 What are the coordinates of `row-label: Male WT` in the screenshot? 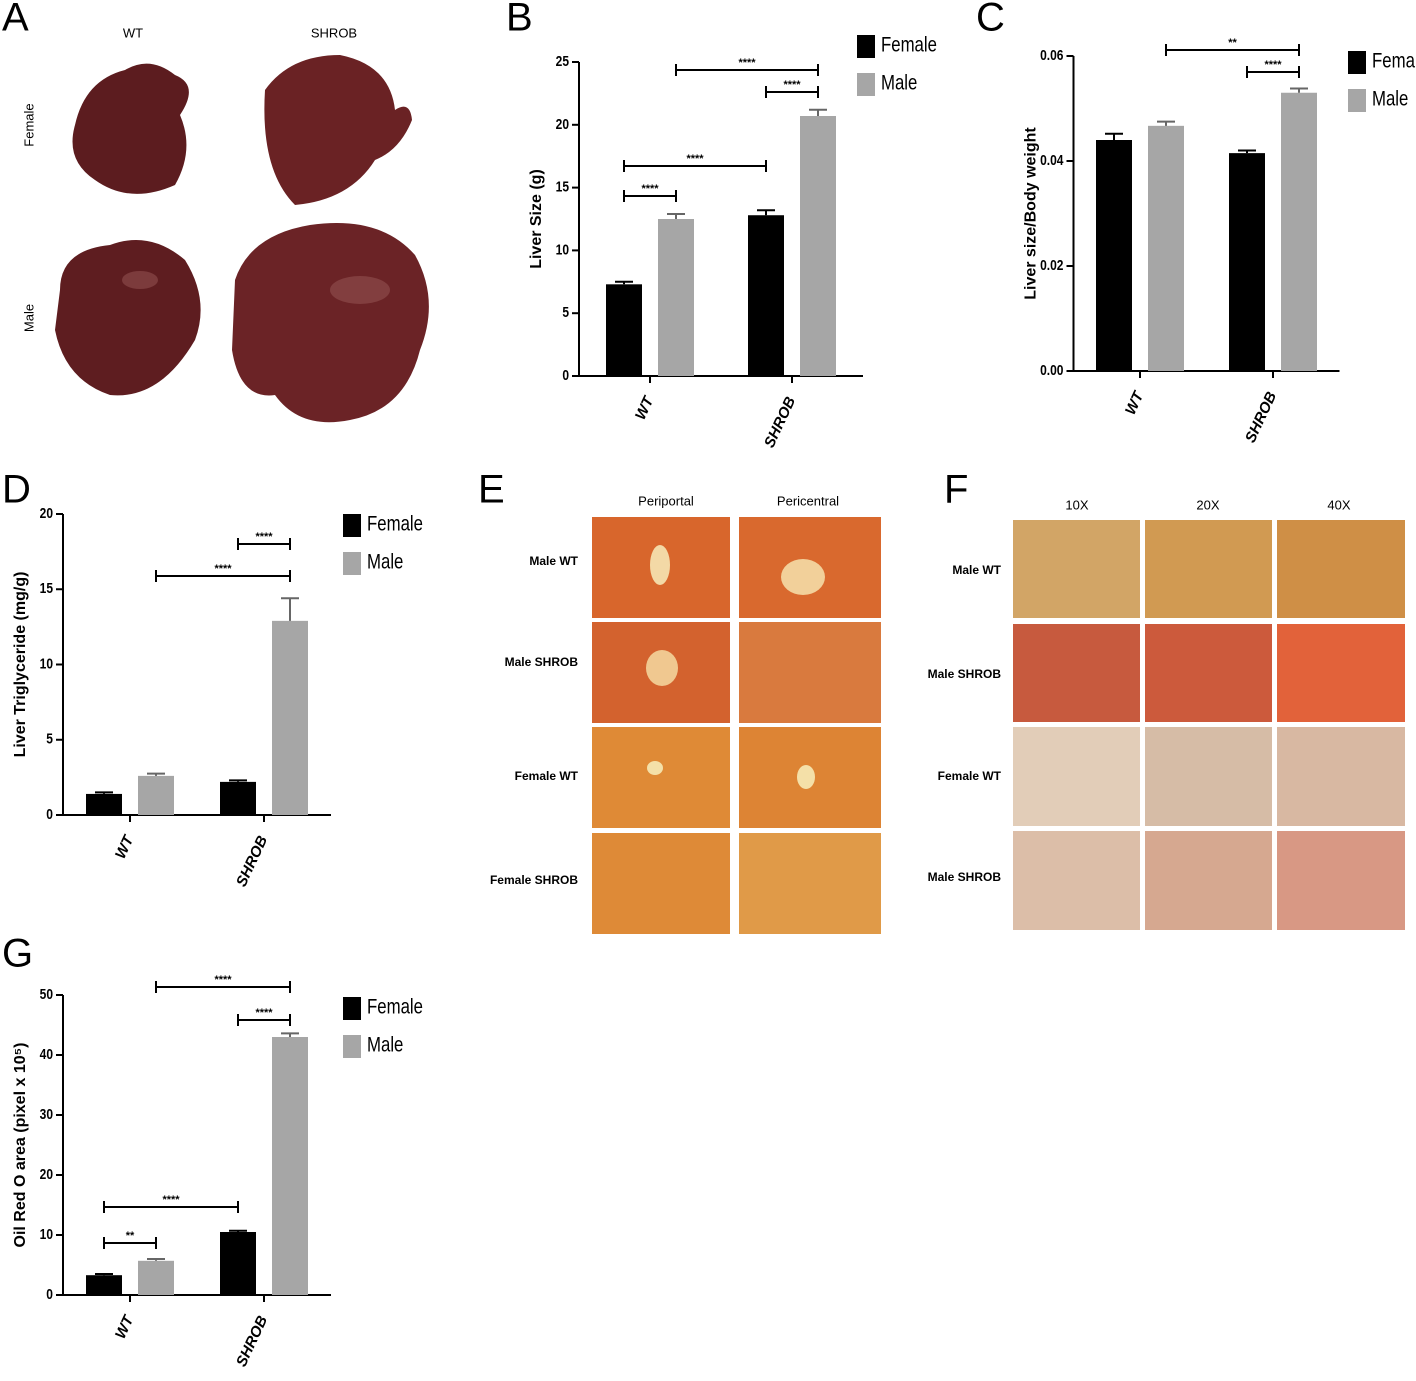 It's located at (553, 561).